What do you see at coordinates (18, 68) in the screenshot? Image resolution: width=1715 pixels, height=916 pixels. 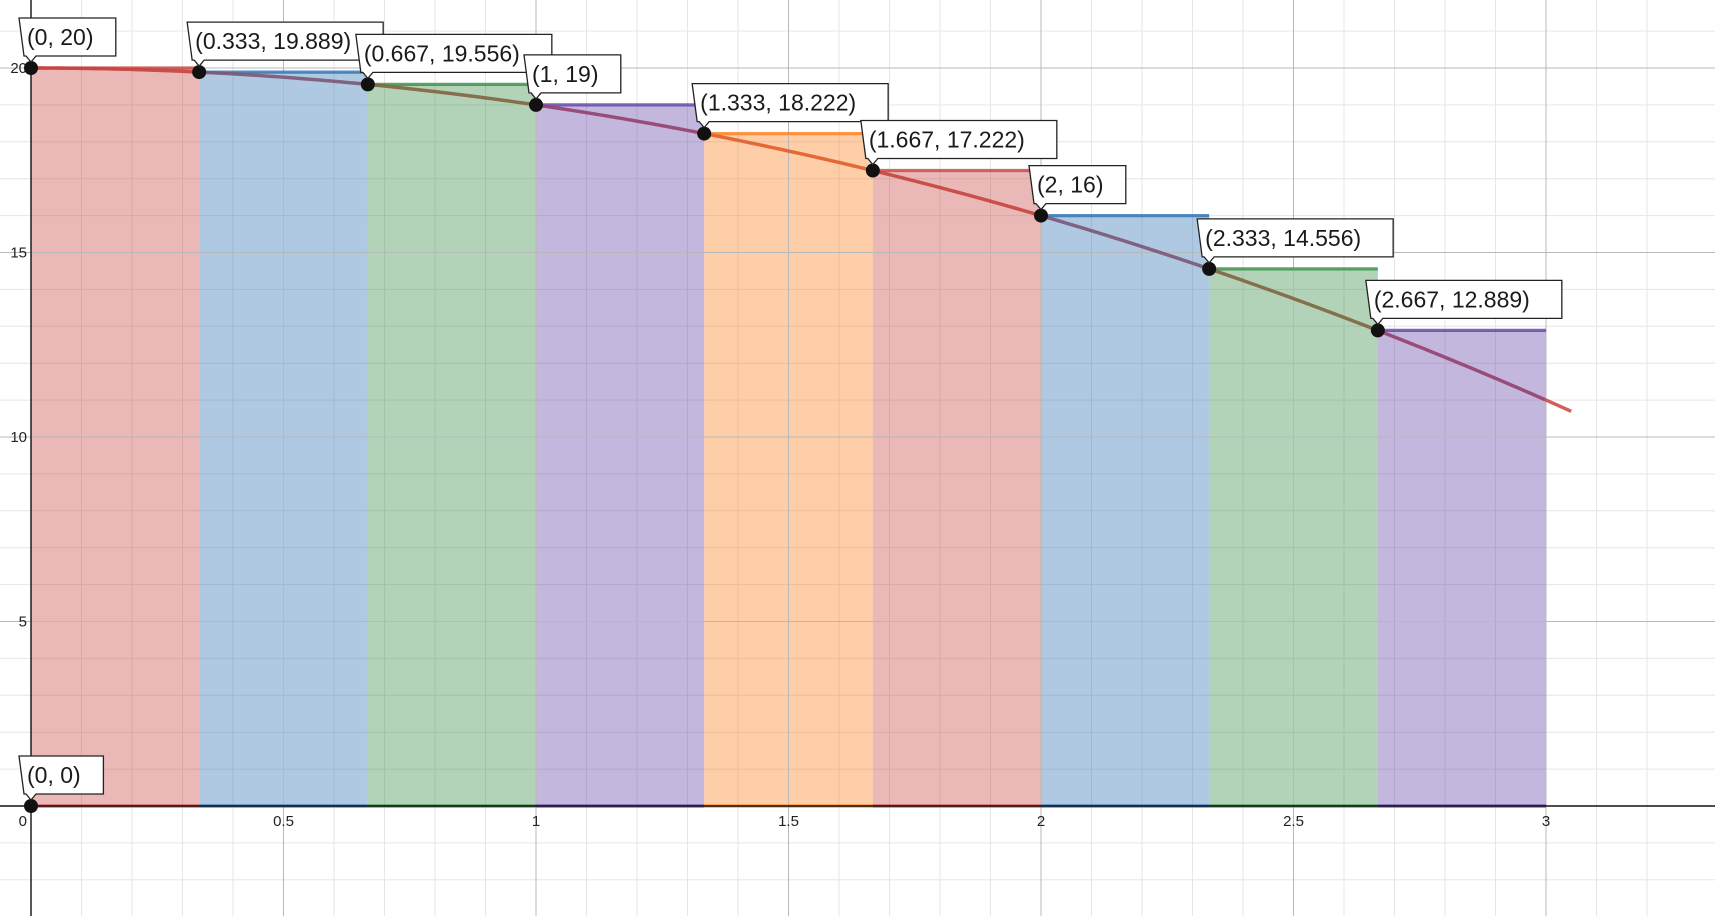 I see `y-tick-label: 20` at bounding box center [18, 68].